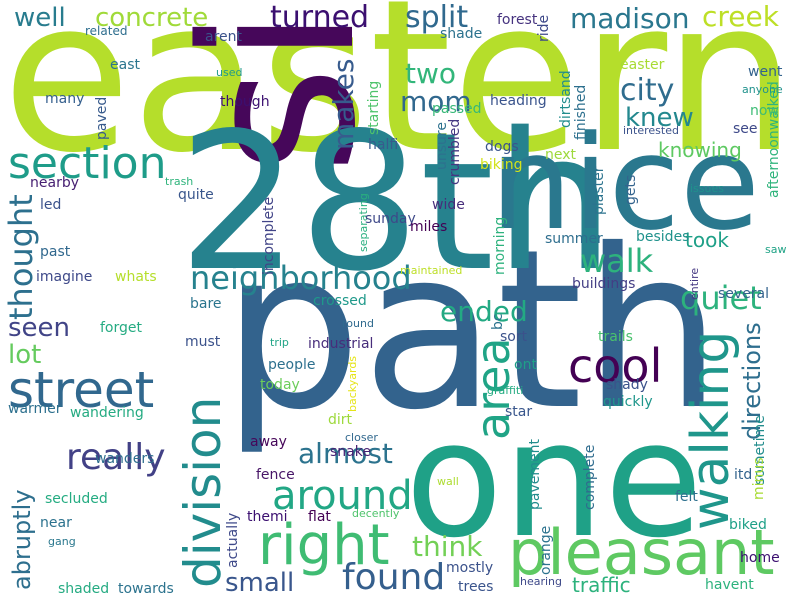 This screenshot has width=800, height=600. Describe the element at coordinates (502, 147) in the screenshot. I see `word-dogs: dogs` at that location.